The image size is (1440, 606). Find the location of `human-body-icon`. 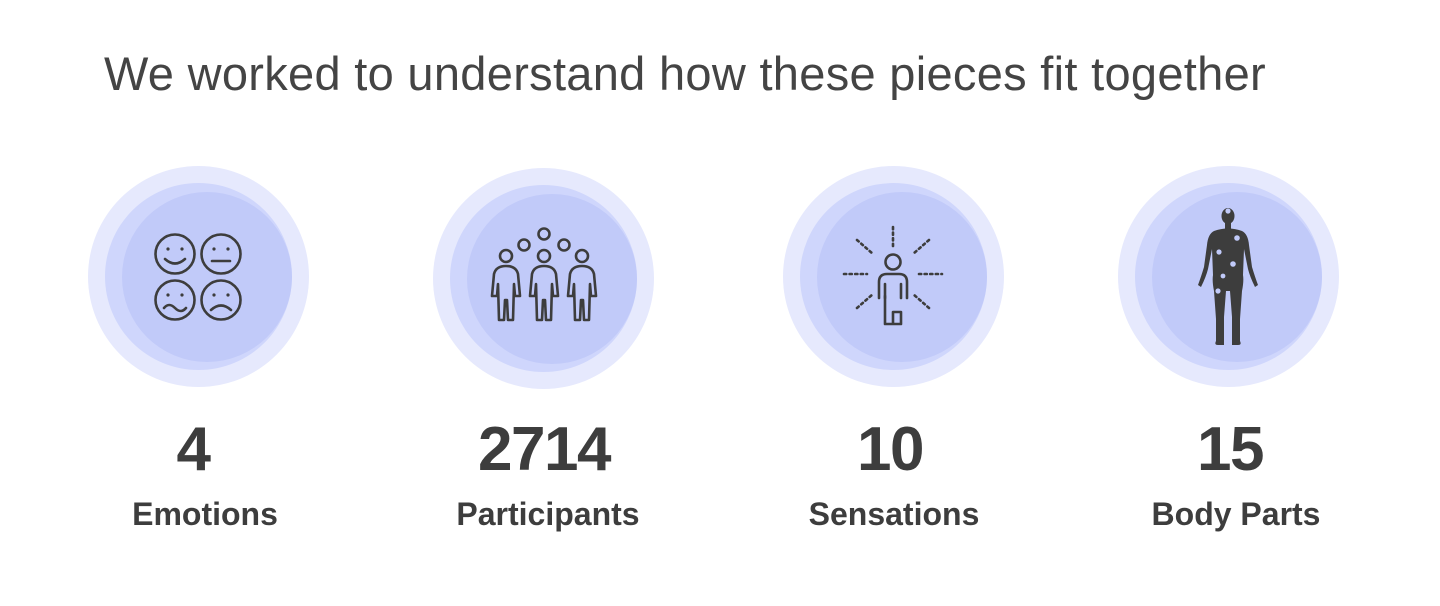

human-body-icon is located at coordinates (1228, 276).